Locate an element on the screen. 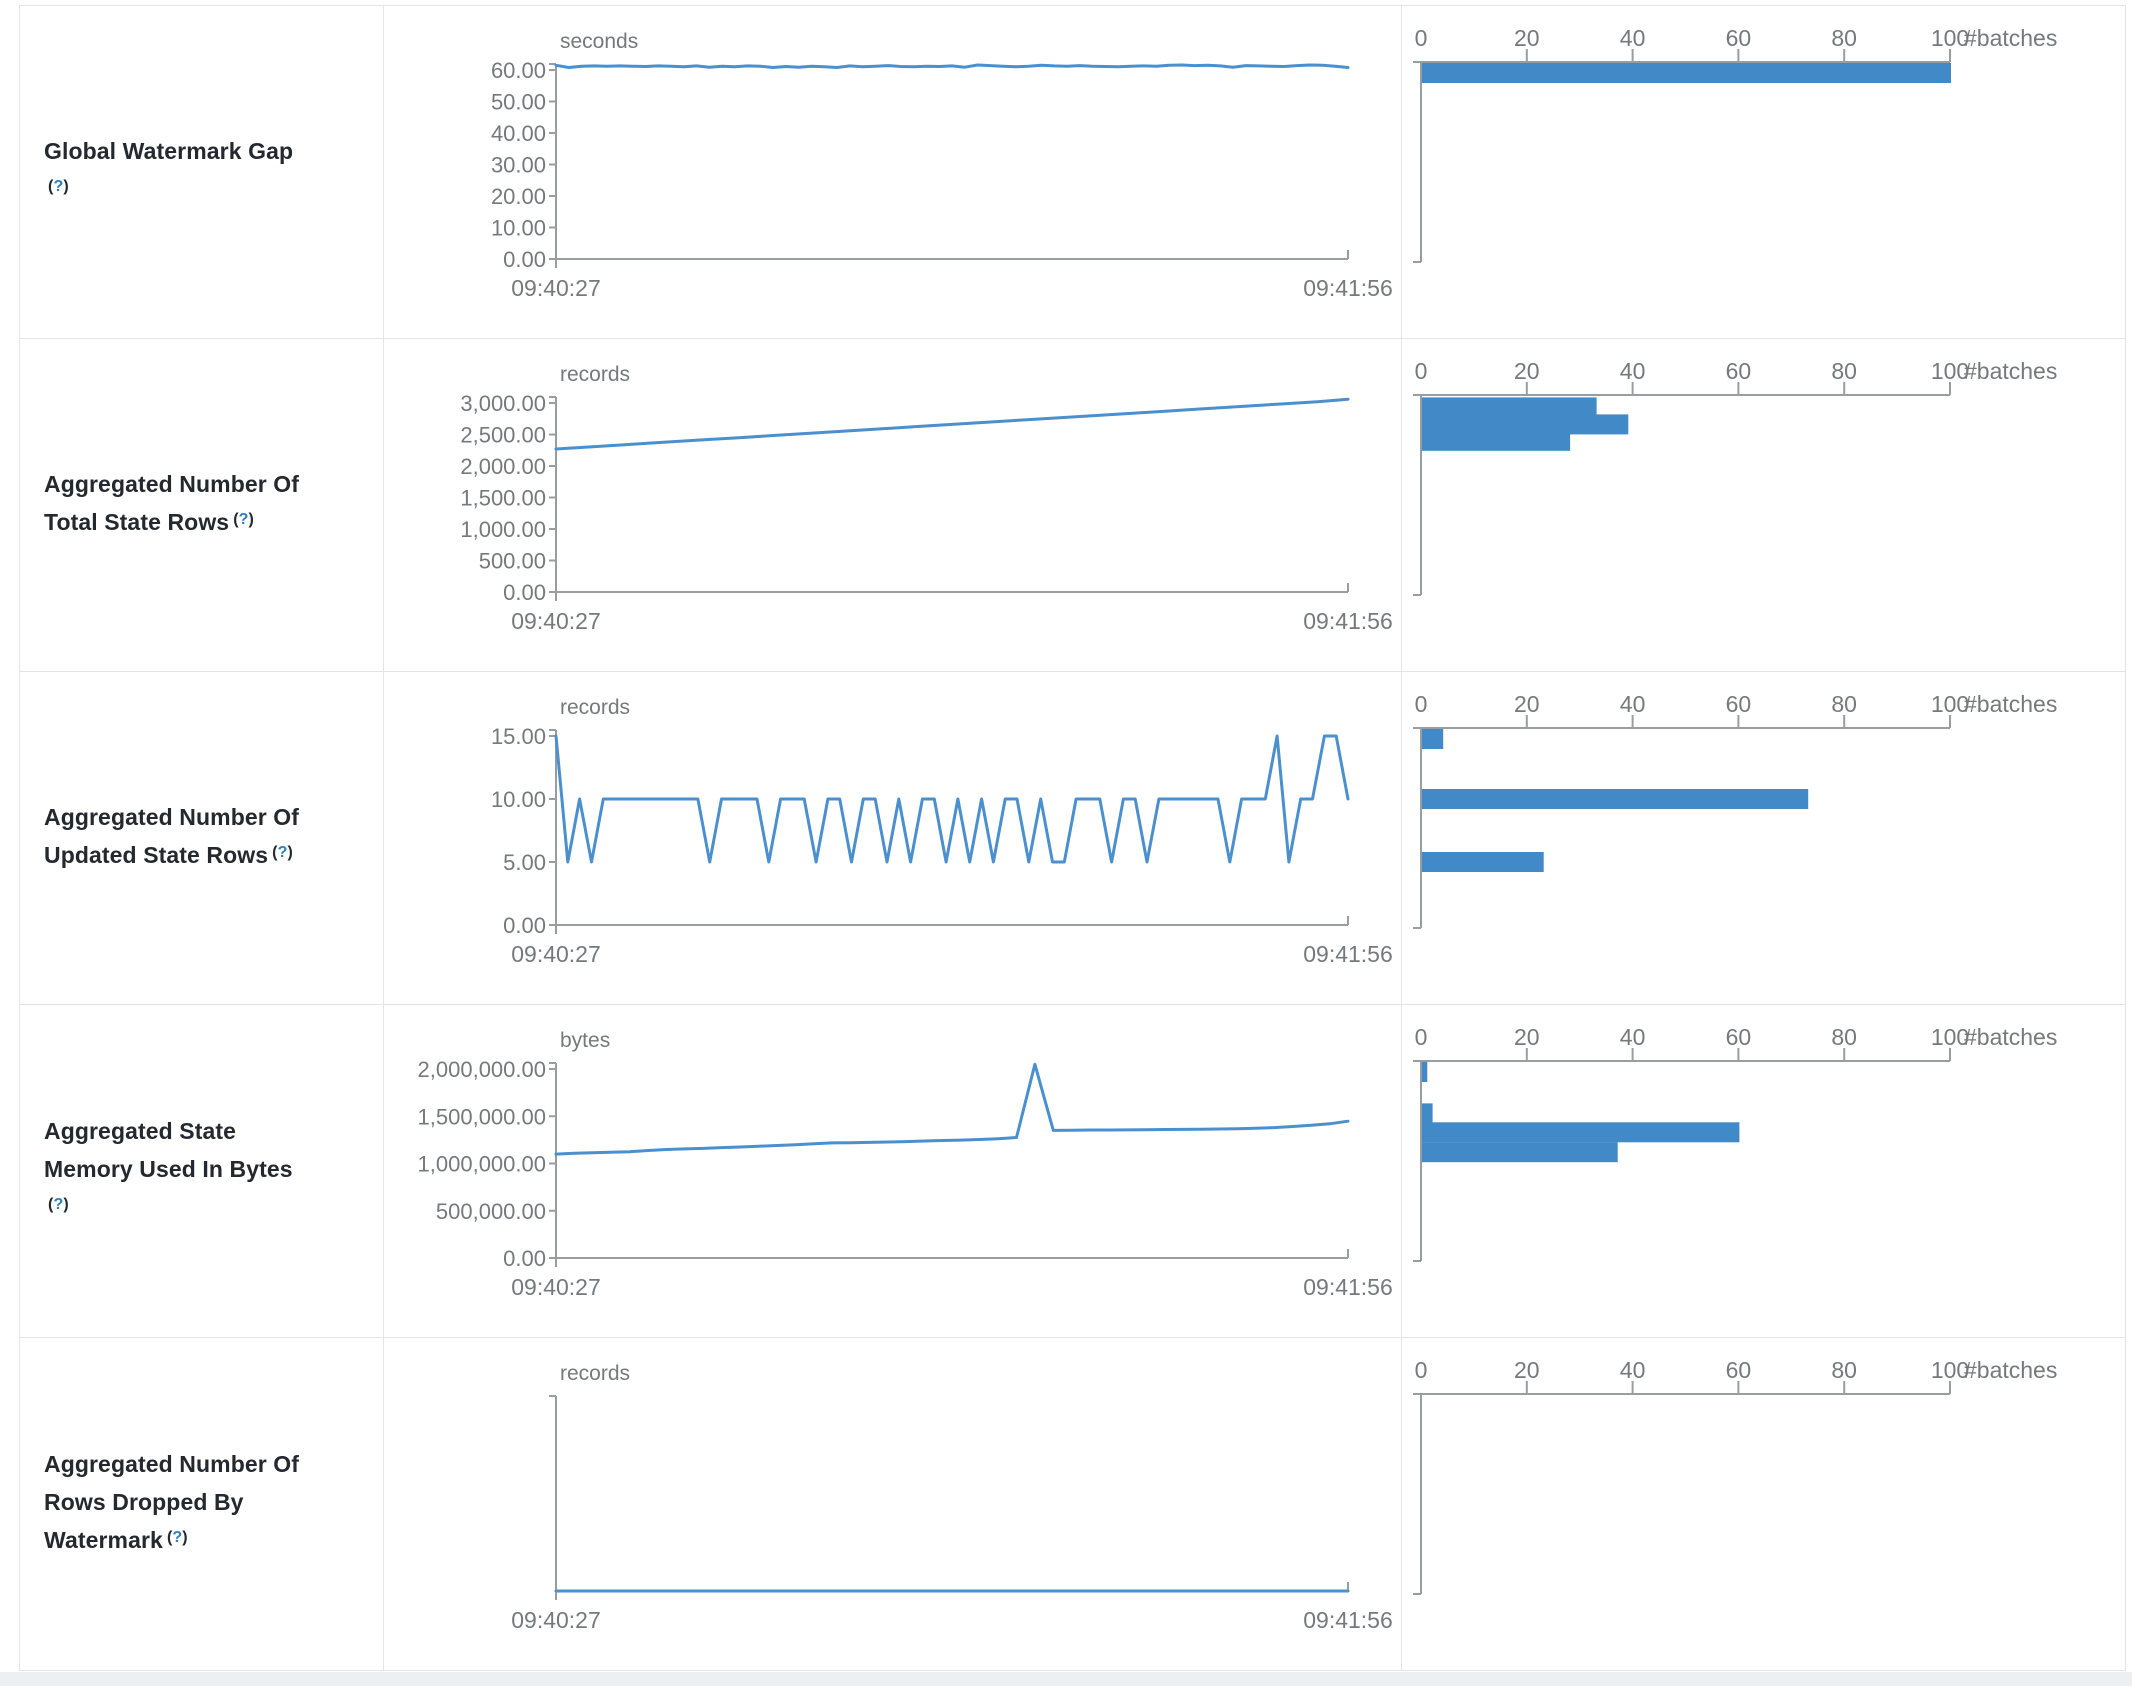 This screenshot has height=1686, width=2132. timeline-unit-label: bytes is located at coordinates (585, 1040).